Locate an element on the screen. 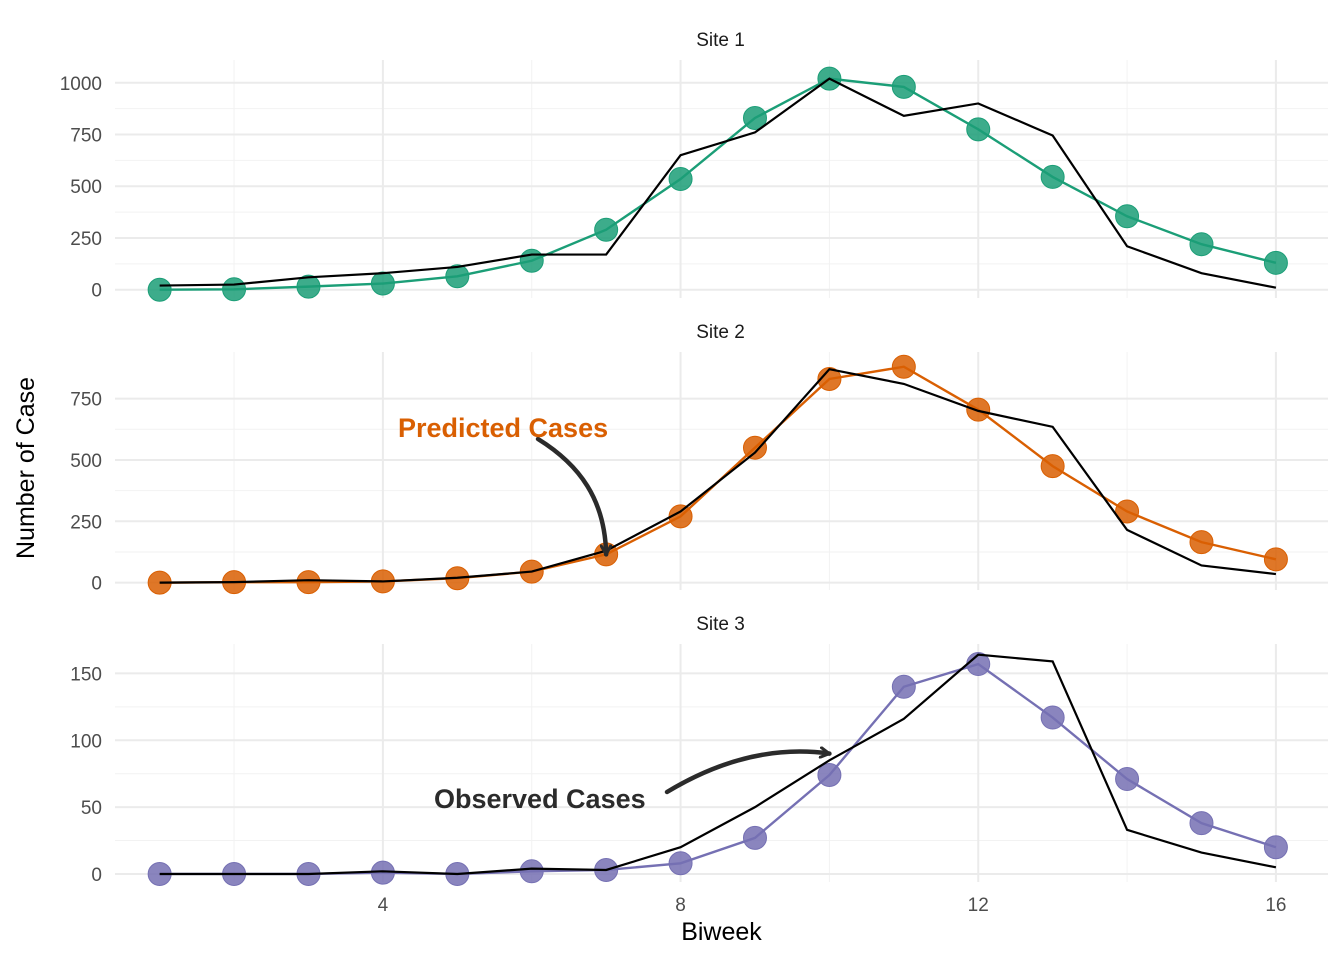  y-tick-label: 1000 is located at coordinates (81, 84).